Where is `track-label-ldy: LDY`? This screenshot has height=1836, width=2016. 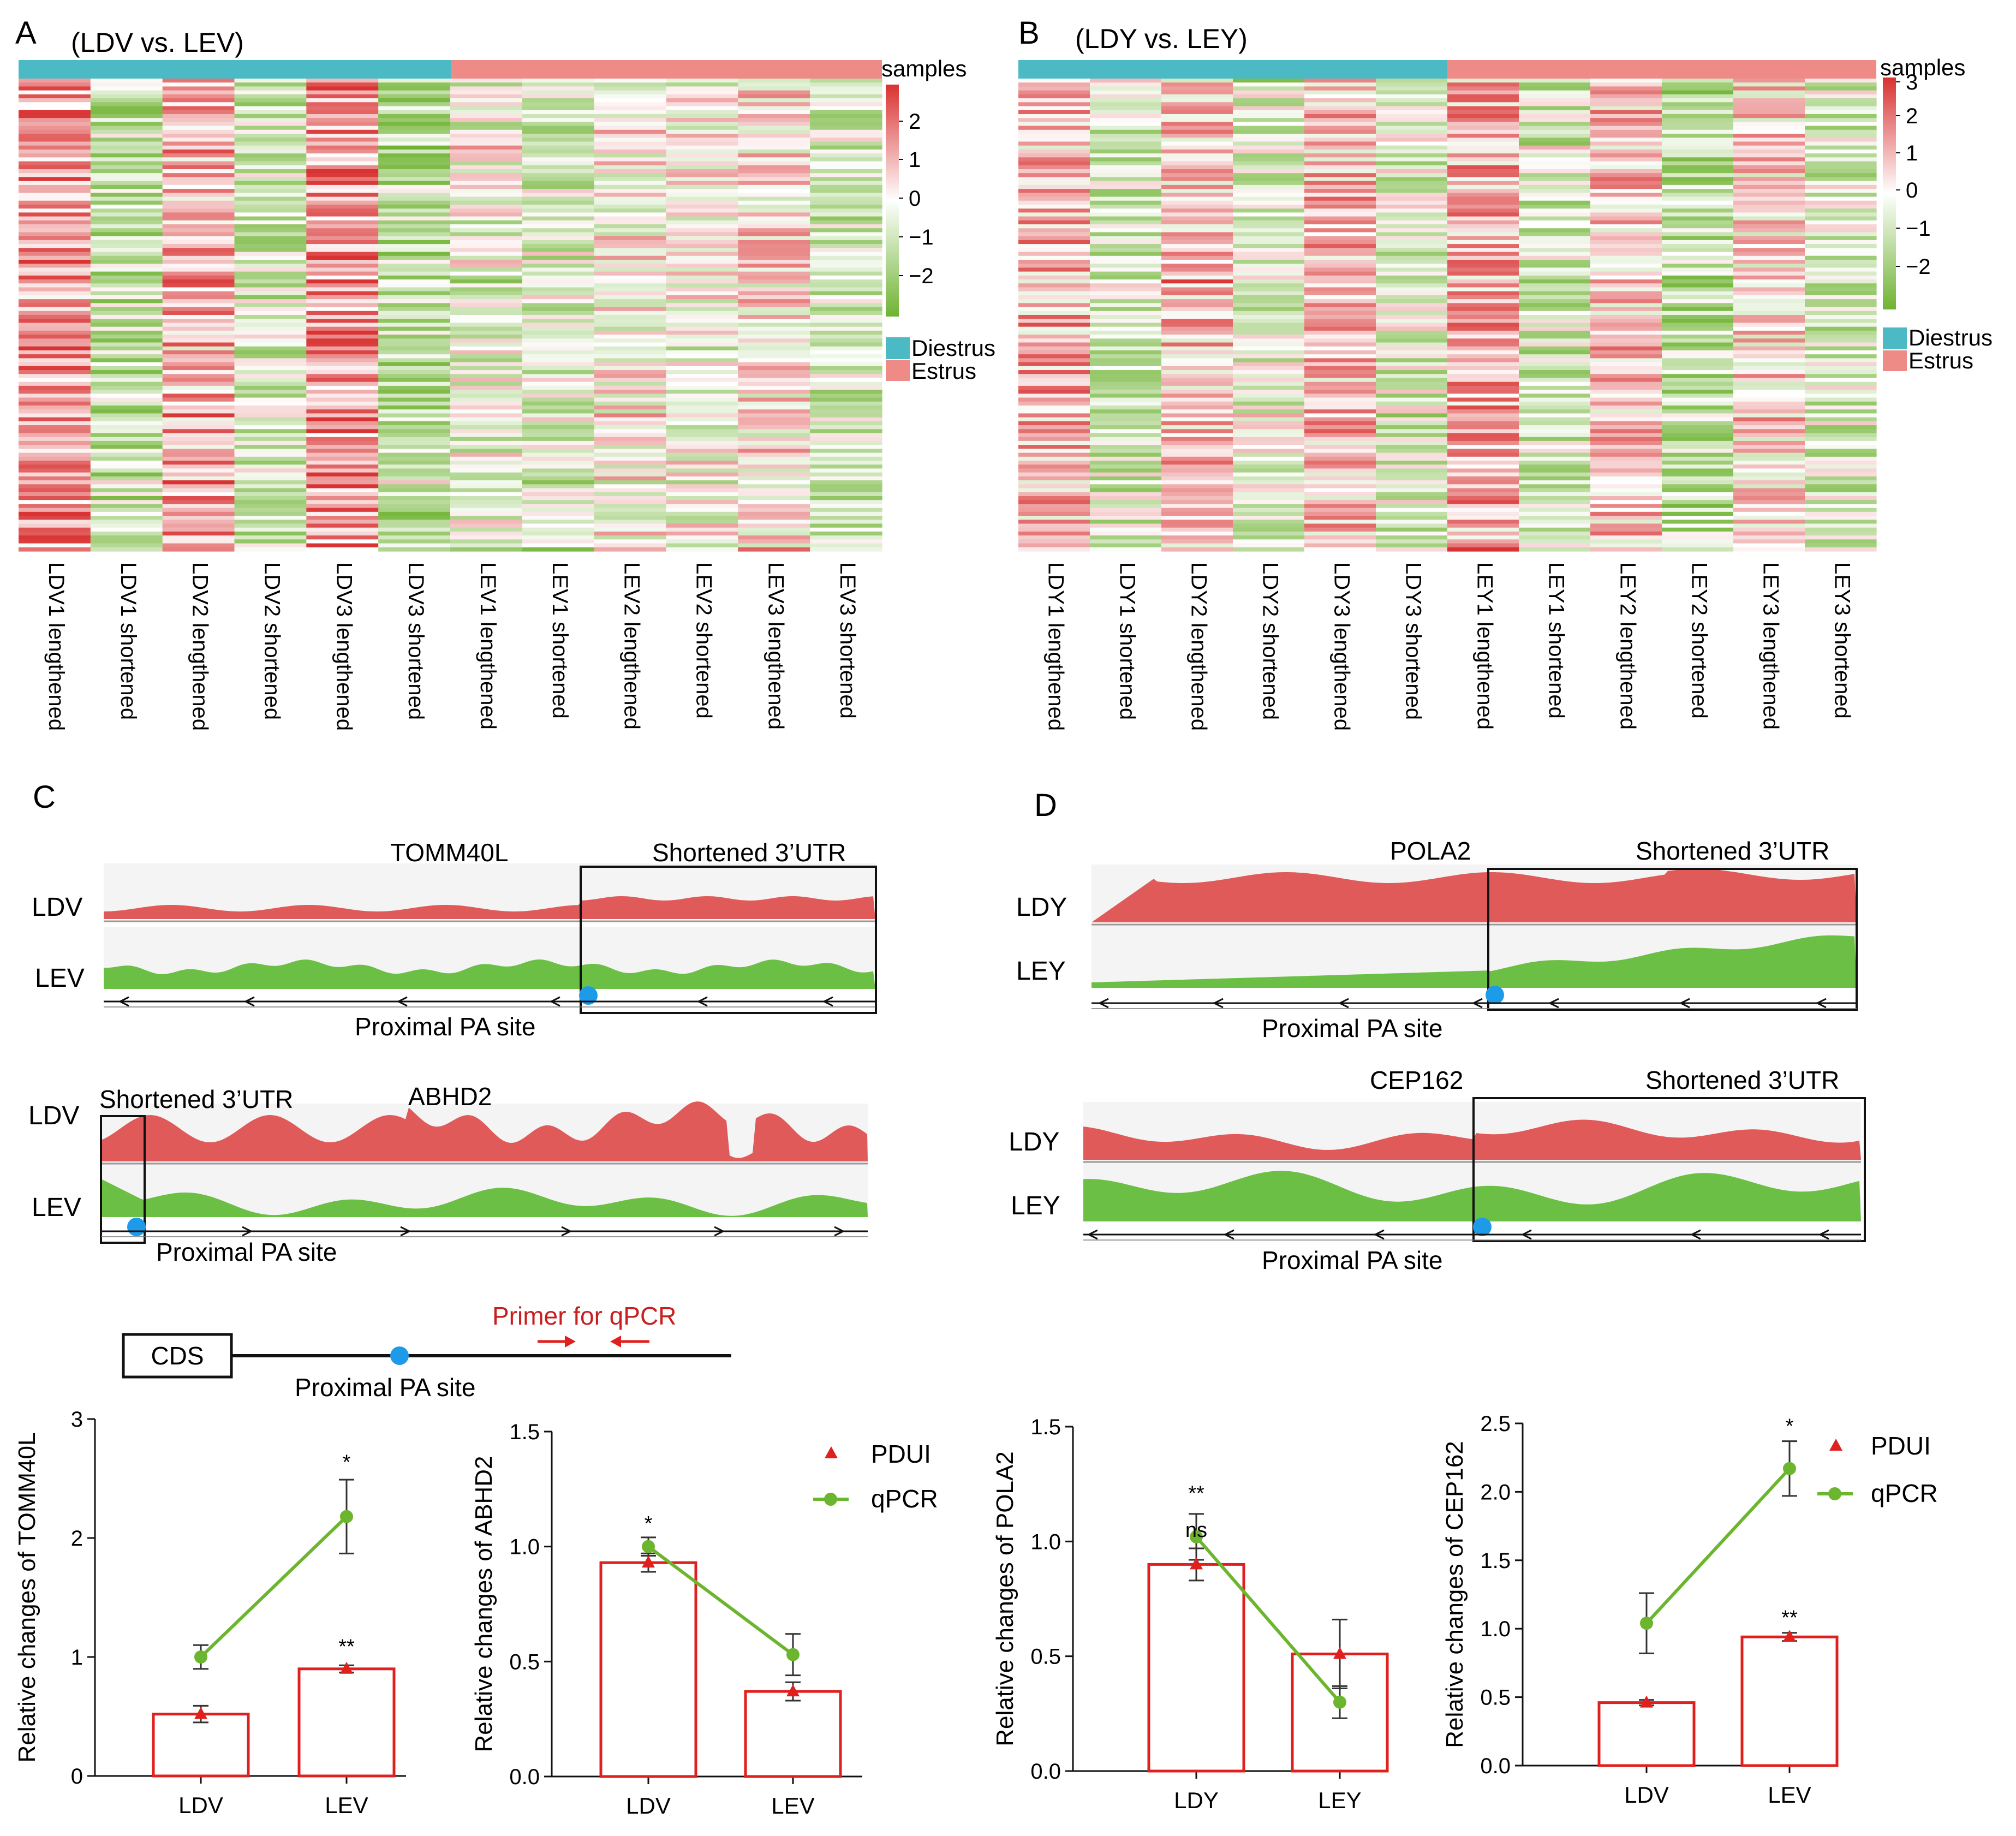 track-label-ldy: LDY is located at coordinates (1041, 908).